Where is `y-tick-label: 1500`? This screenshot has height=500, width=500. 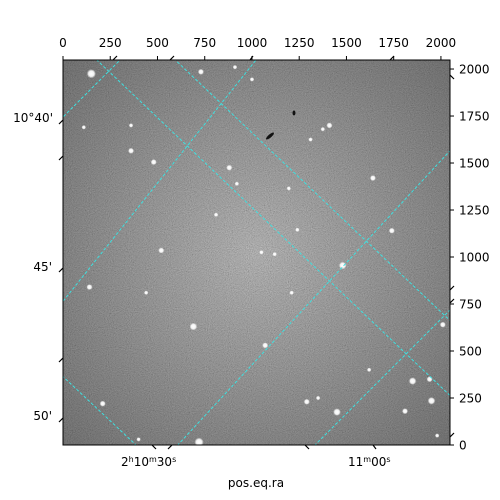 y-tick-label: 1500 is located at coordinates (474, 164).